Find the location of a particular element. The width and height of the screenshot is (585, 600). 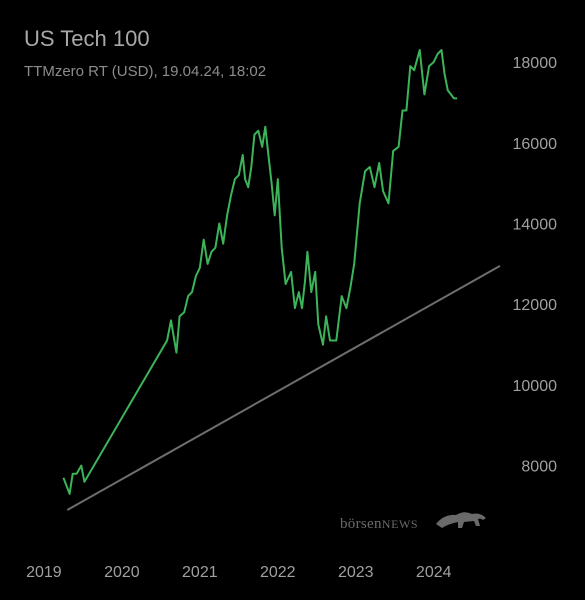

x-axis: 2019 2020 2021 2022 2023 2024 is located at coordinates (239, 572).